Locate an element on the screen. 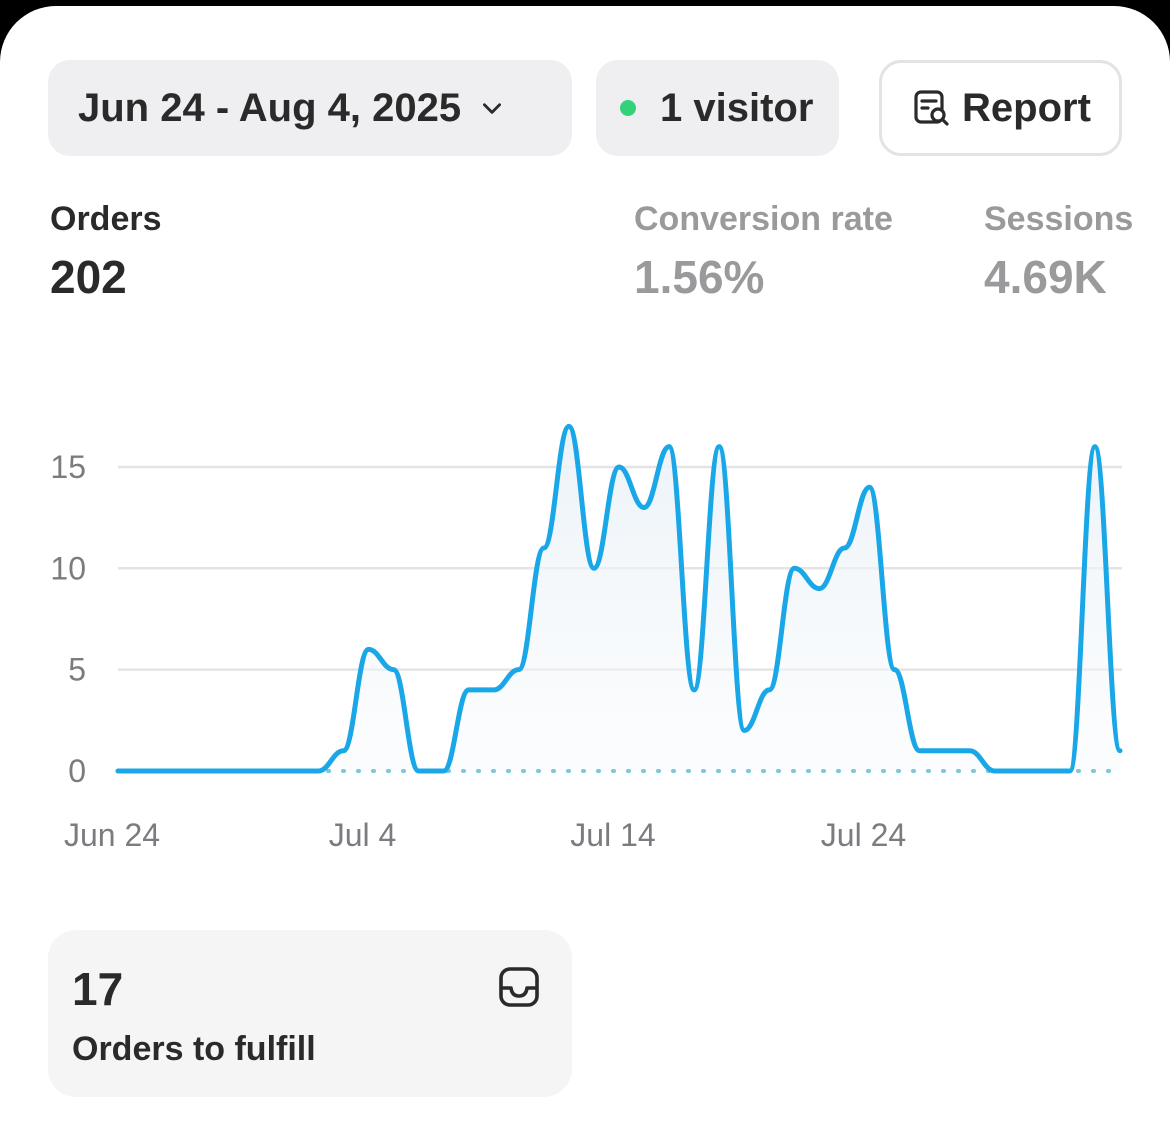 The image size is (1170, 1133). live-visitors-button: 1 visitor is located at coordinates (717, 108).